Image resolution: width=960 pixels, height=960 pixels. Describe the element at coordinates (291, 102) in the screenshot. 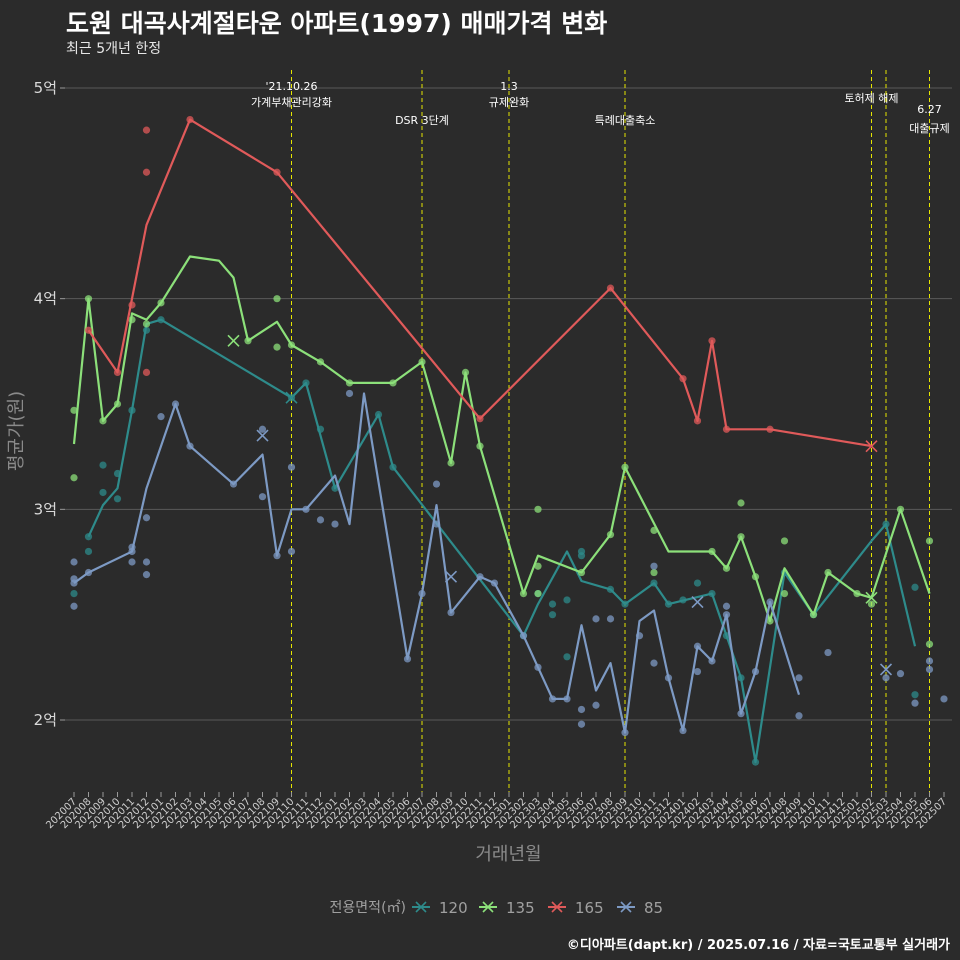

I see `event-label: 가계부채관리강화` at that location.